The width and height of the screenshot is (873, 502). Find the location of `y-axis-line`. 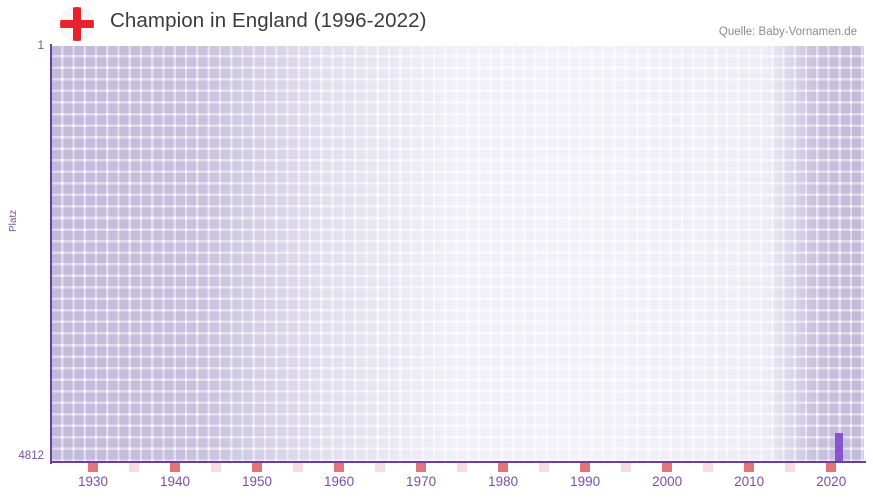

y-axis-line is located at coordinates (51, 254).